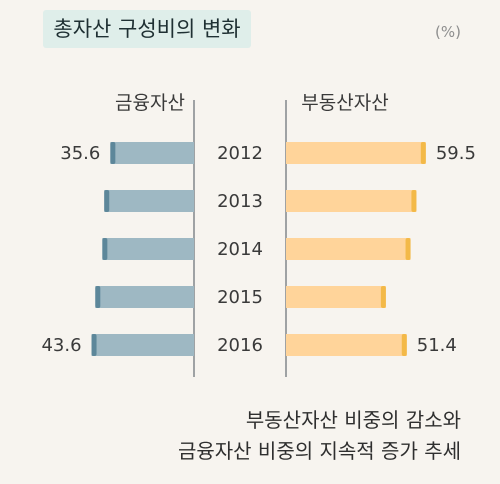 The height and width of the screenshot is (484, 500). What do you see at coordinates (240, 345) in the screenshot?
I see `year-label-2016: 2016` at bounding box center [240, 345].